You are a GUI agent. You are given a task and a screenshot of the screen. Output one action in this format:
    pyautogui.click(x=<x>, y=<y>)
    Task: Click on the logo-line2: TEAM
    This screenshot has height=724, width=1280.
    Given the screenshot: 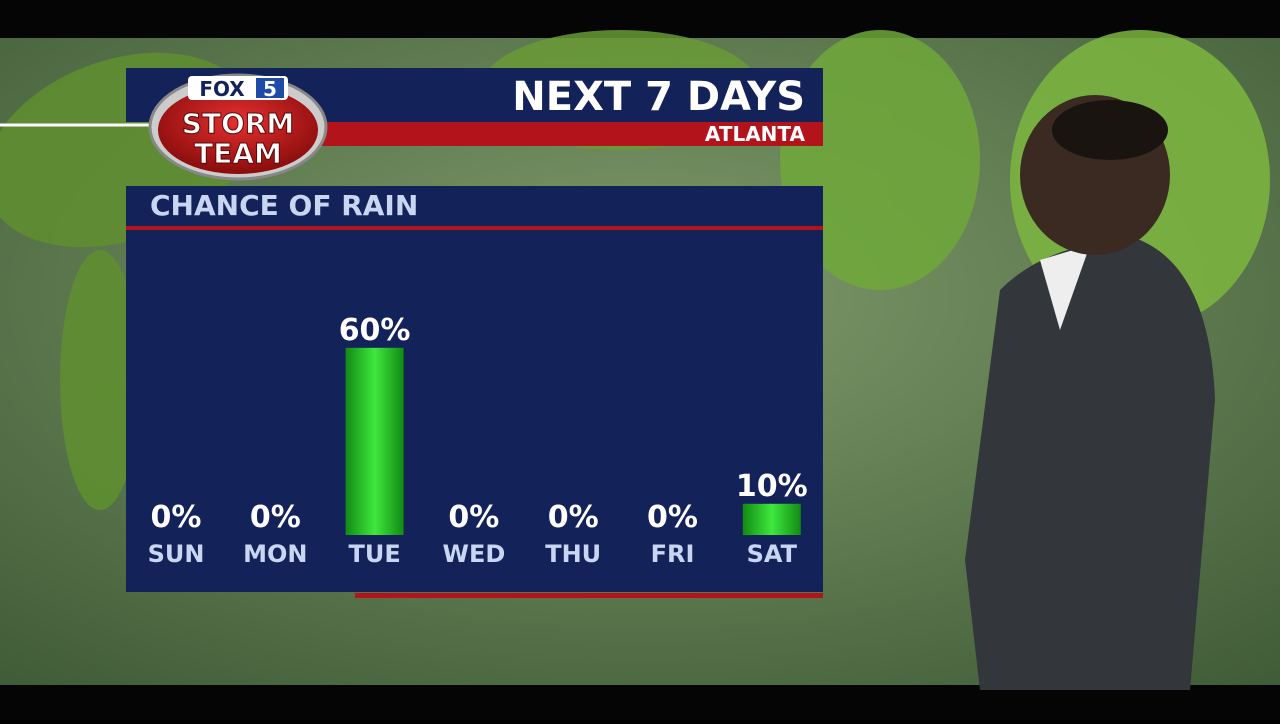 What is the action you would take?
    pyautogui.click(x=238, y=153)
    